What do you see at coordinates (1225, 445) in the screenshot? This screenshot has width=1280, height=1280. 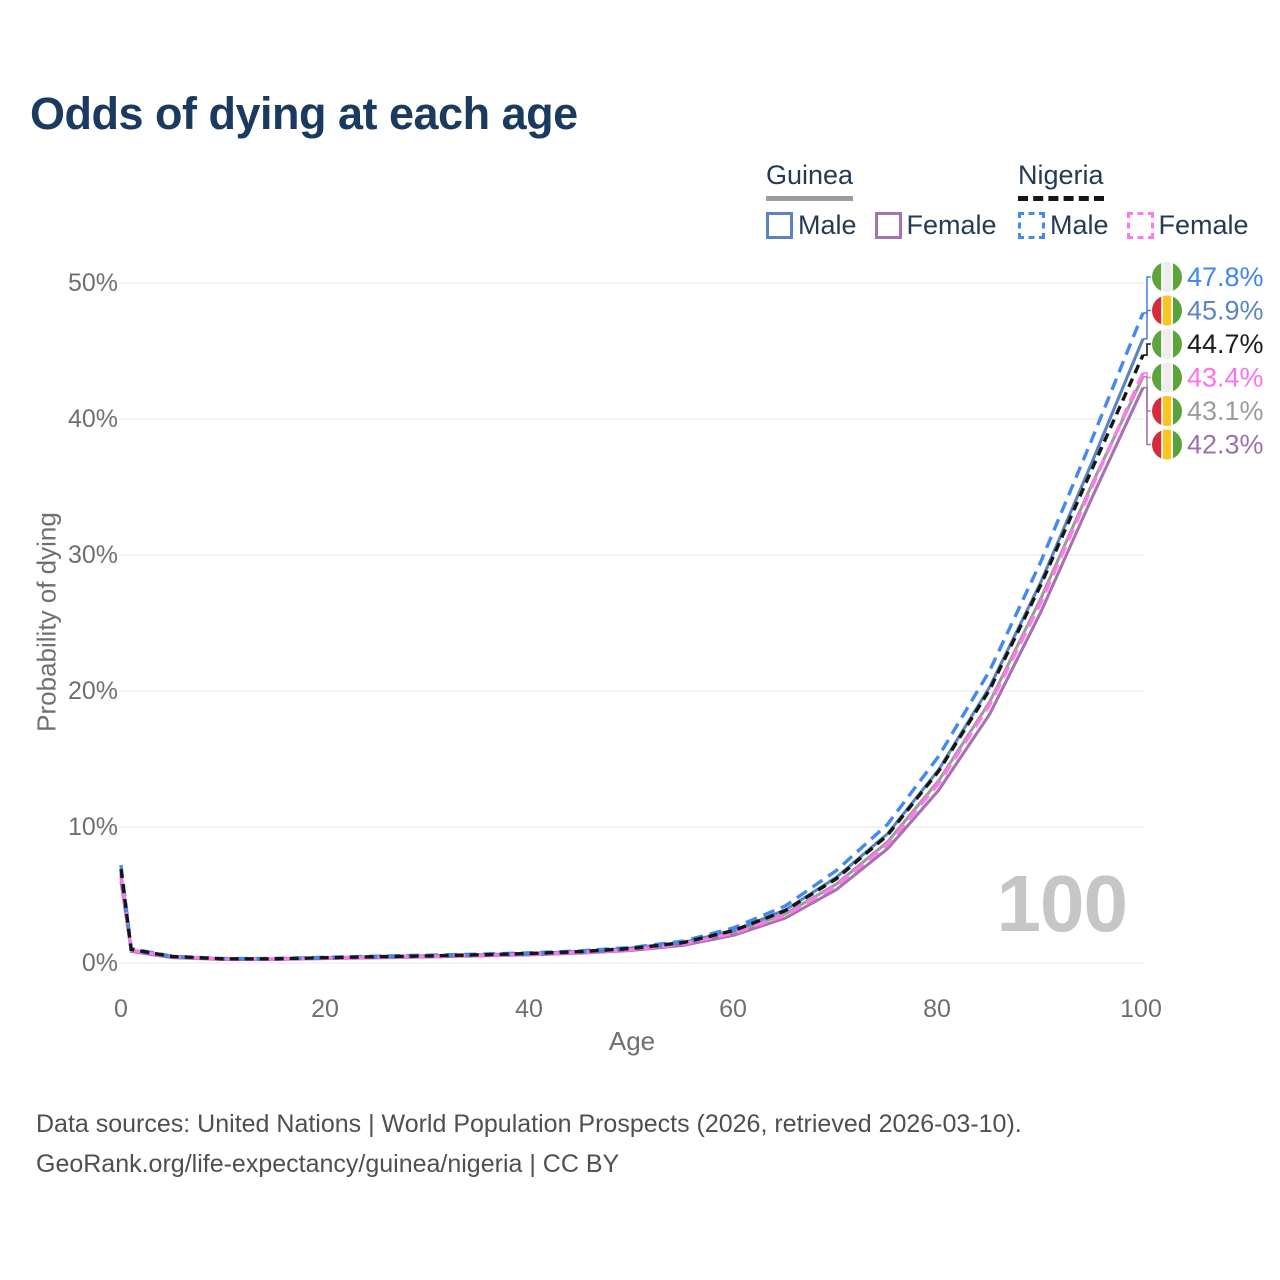 I see `end-label-guinea-female: 42.3%` at bounding box center [1225, 445].